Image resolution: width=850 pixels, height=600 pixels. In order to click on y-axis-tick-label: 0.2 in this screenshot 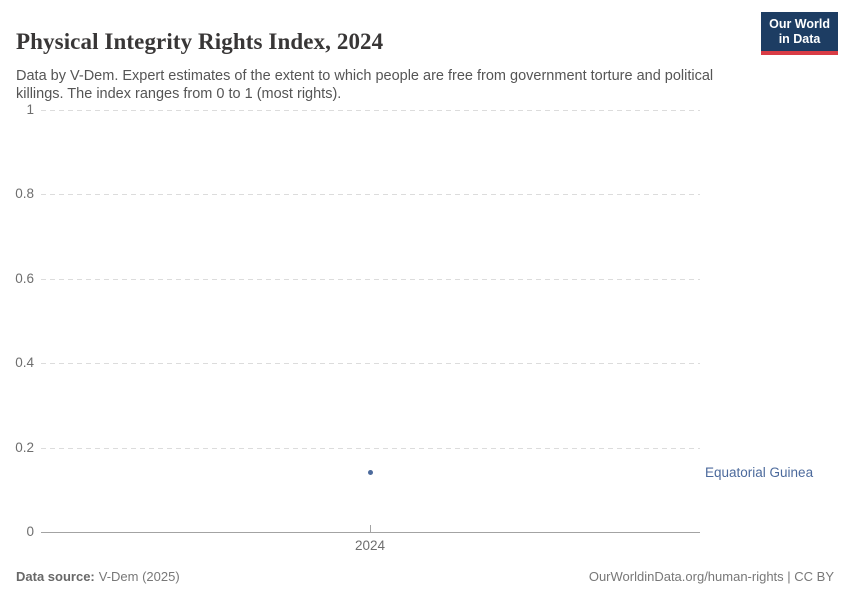, I will do `click(24, 447)`.